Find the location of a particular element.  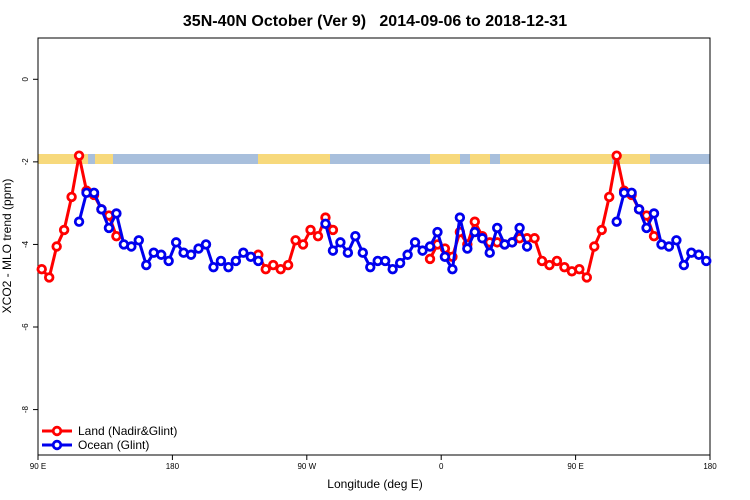

x-axis-label: Longitude (deg E) is located at coordinates (374, 484).